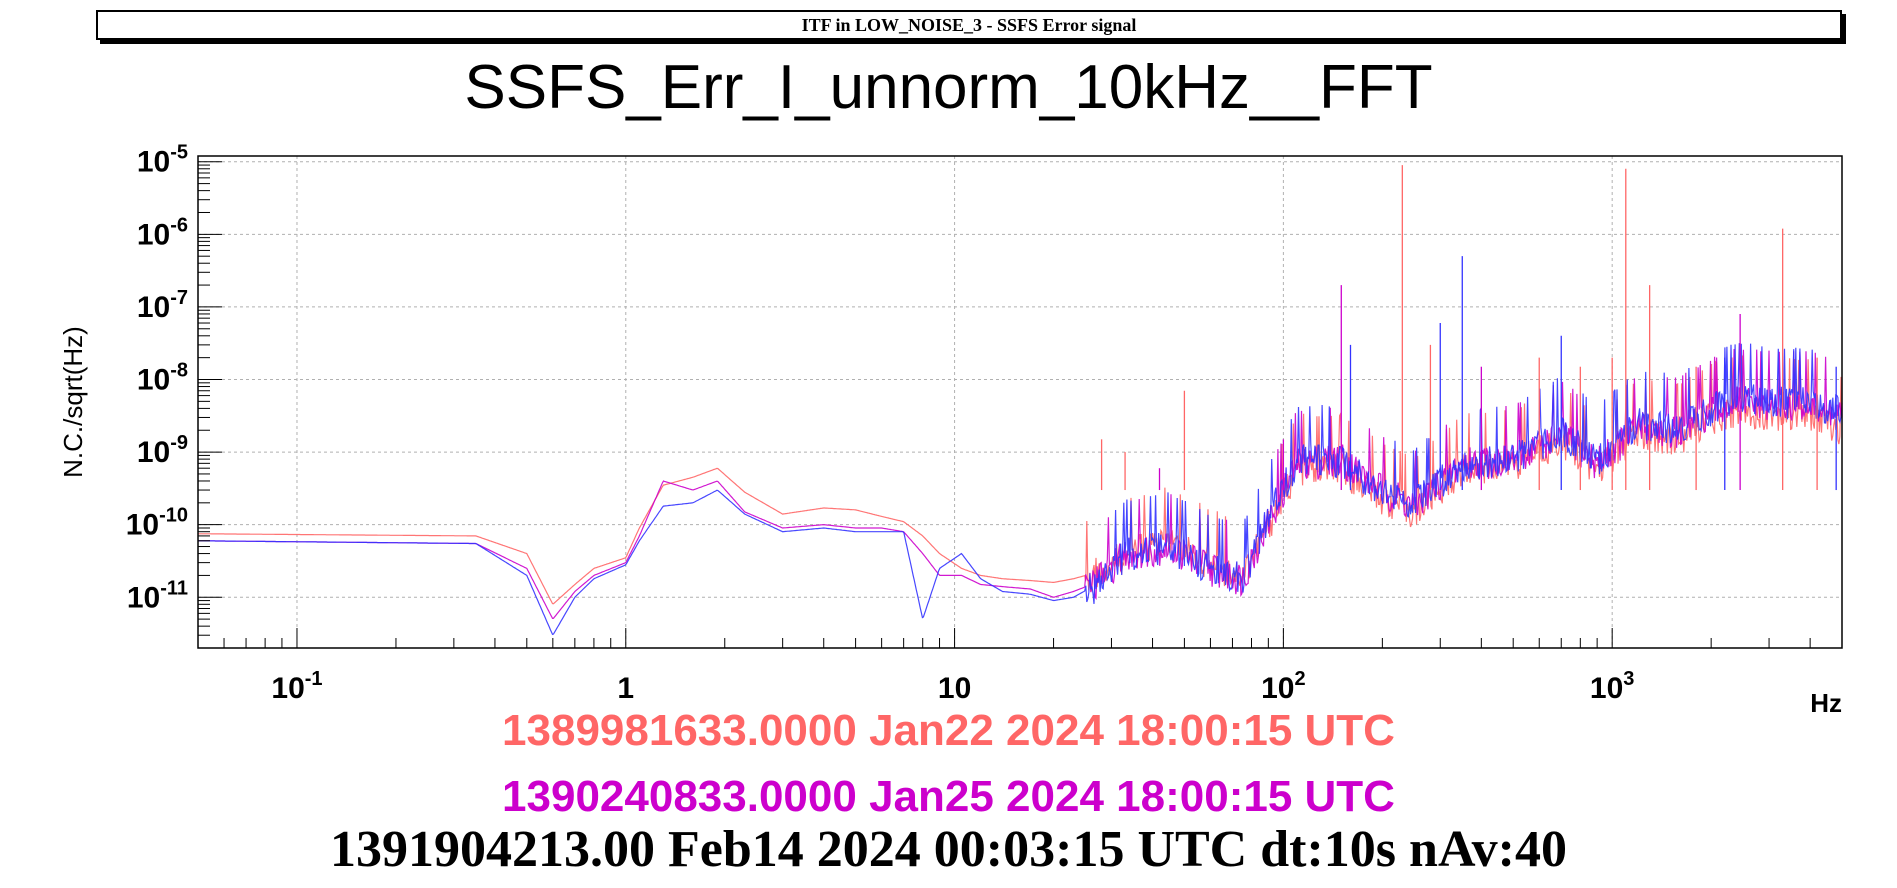 The height and width of the screenshot is (888, 1897). What do you see at coordinates (157, 523) in the screenshot?
I see `y-tick-label: 10⁻¹⁰` at bounding box center [157, 523].